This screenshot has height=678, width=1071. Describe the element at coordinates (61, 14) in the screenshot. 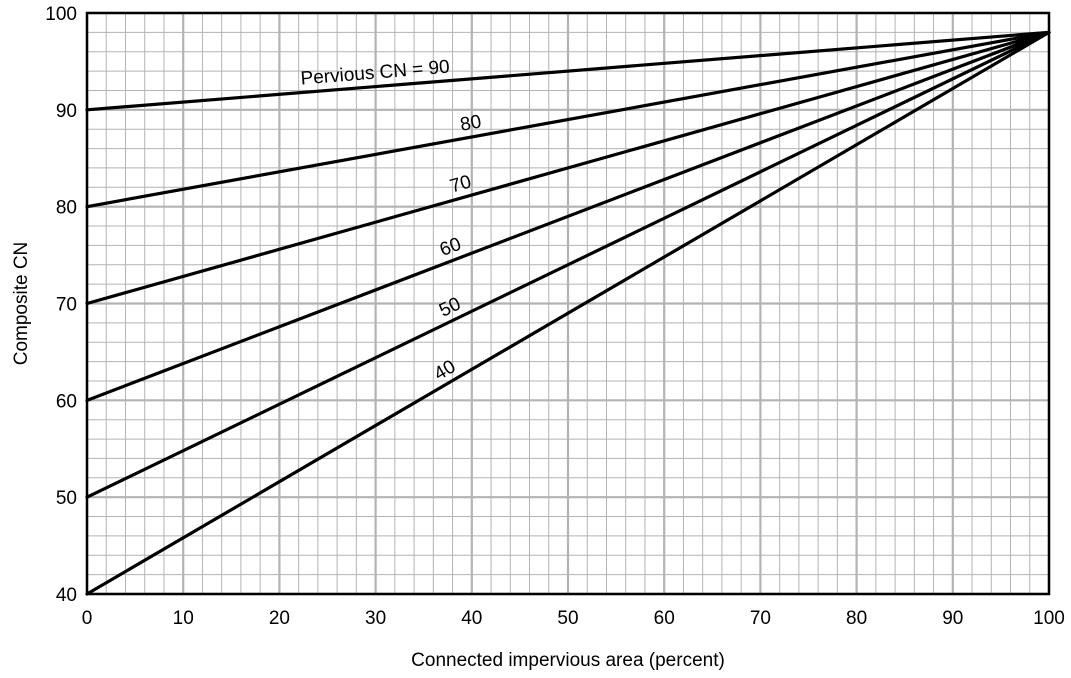

I see `y-tick-label: 100` at that location.